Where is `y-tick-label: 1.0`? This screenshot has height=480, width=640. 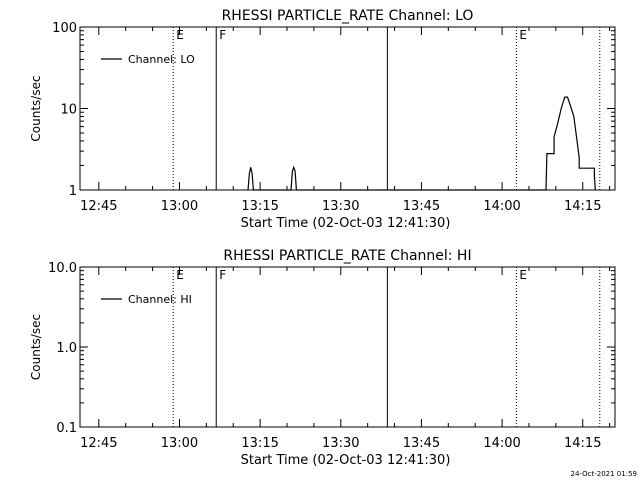 y-tick-label: 1.0 is located at coordinates (66, 348).